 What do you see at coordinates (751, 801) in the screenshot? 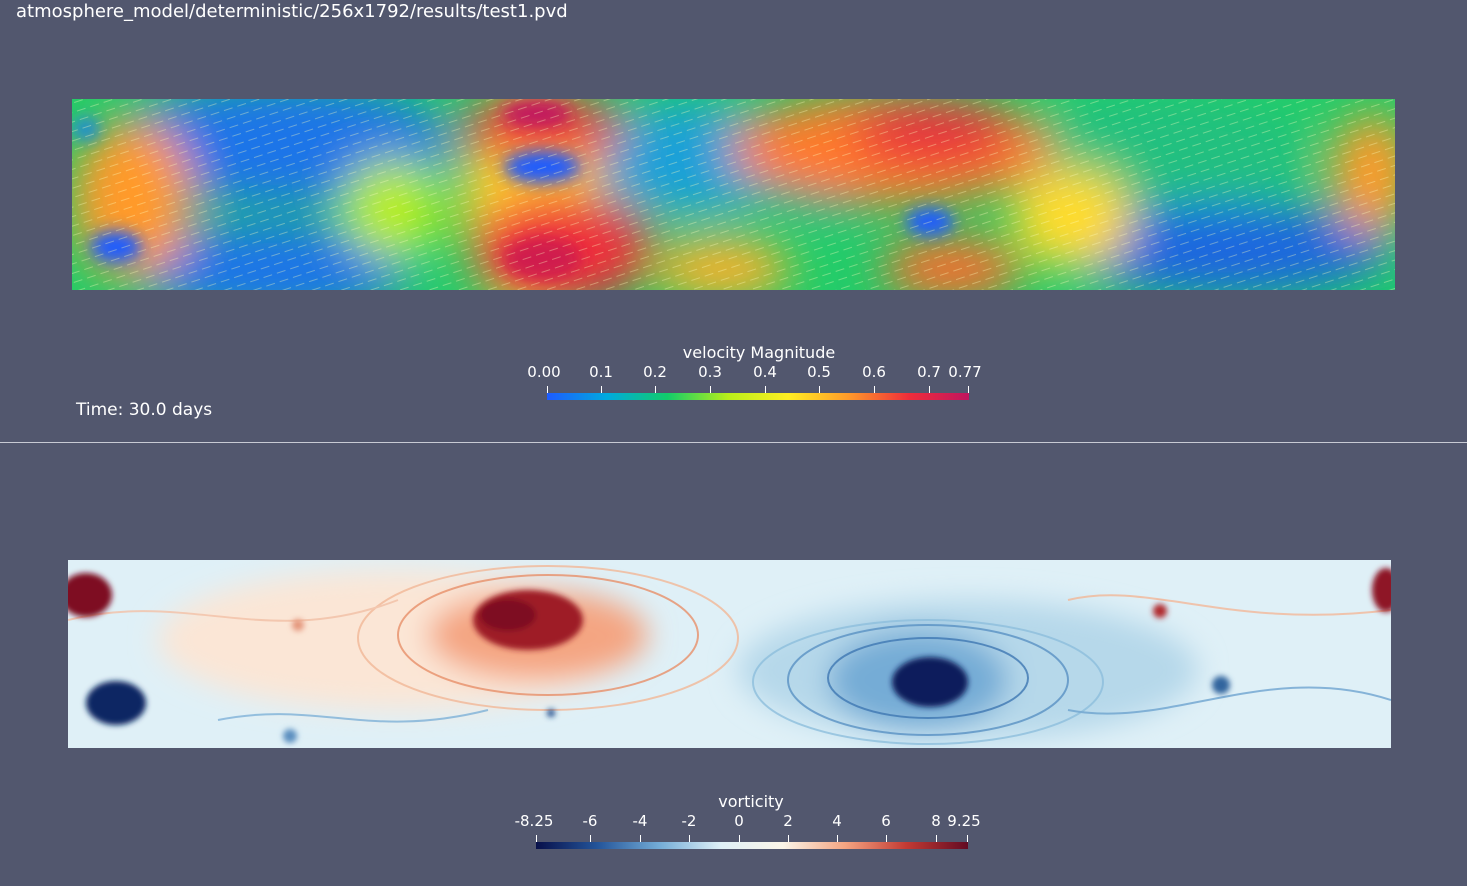
I see `vorticity-colorbar-title: vorticity` at bounding box center [751, 801].